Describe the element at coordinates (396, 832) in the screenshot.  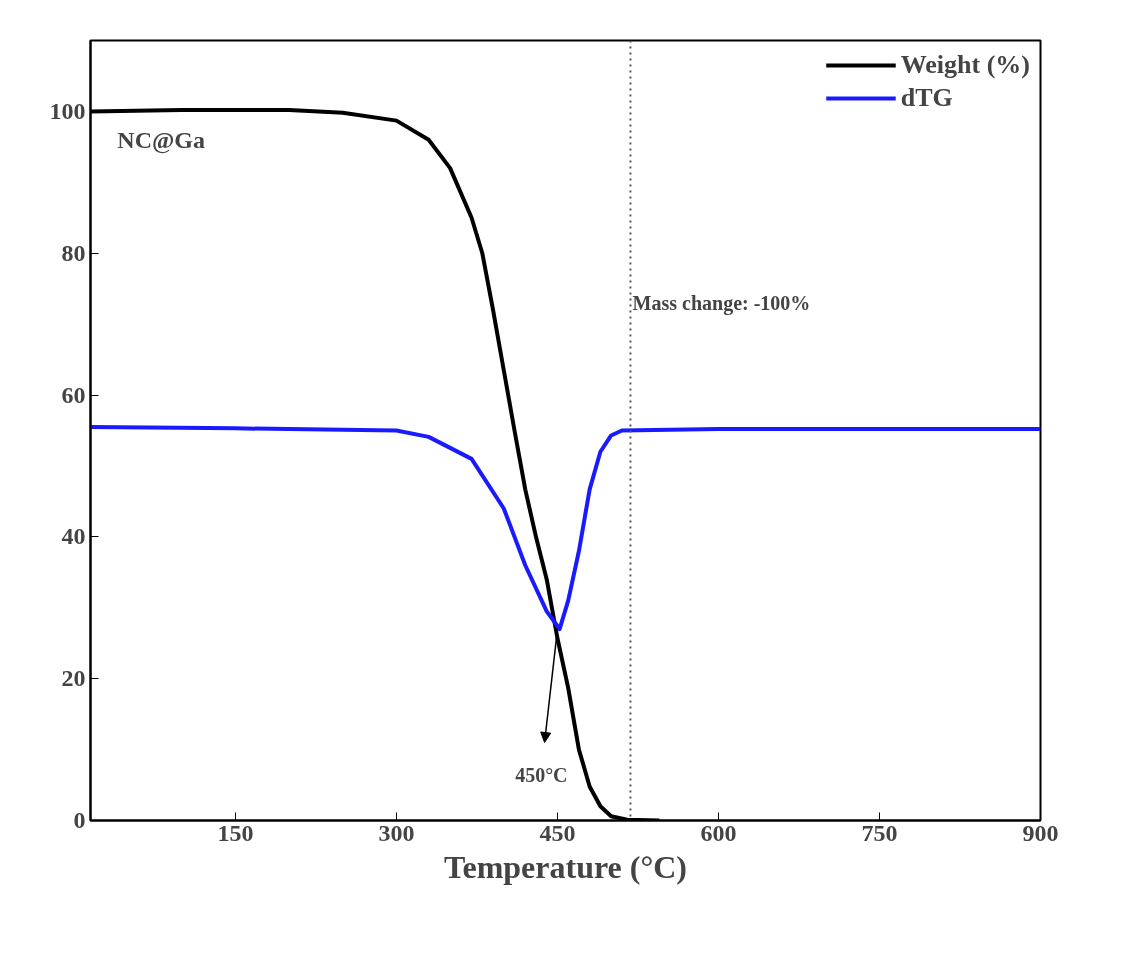
I see `x-tick-label: 300` at that location.